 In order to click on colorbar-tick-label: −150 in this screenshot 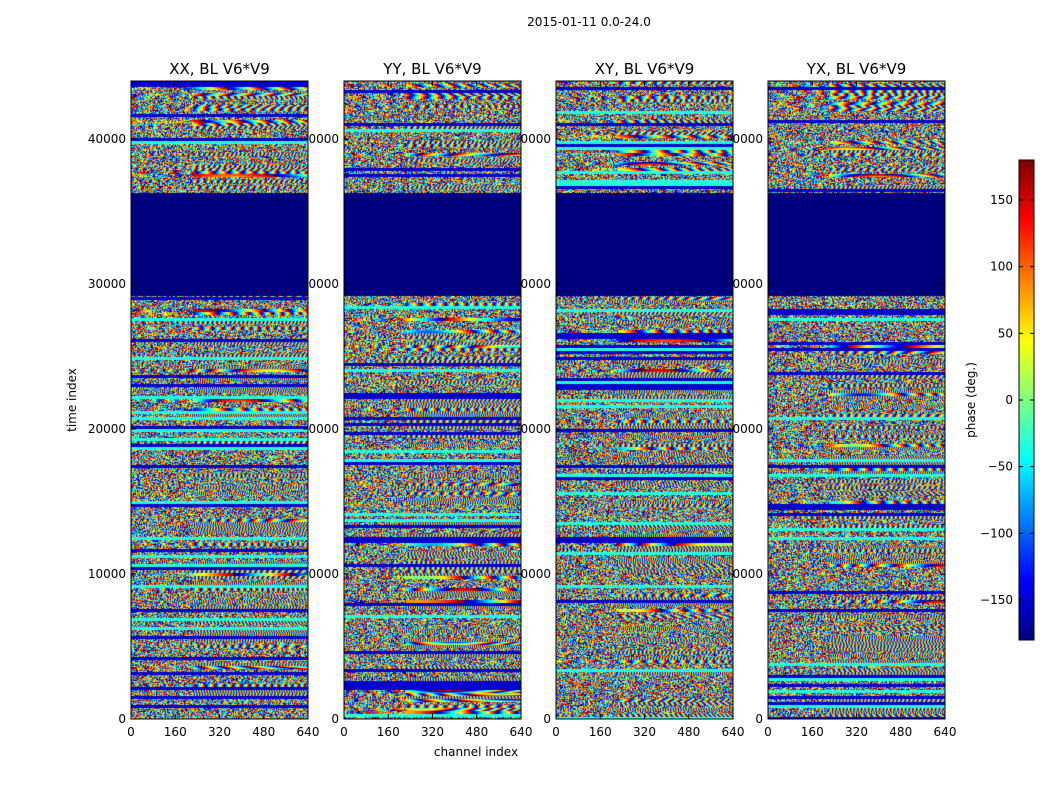, I will do `click(996, 600)`.